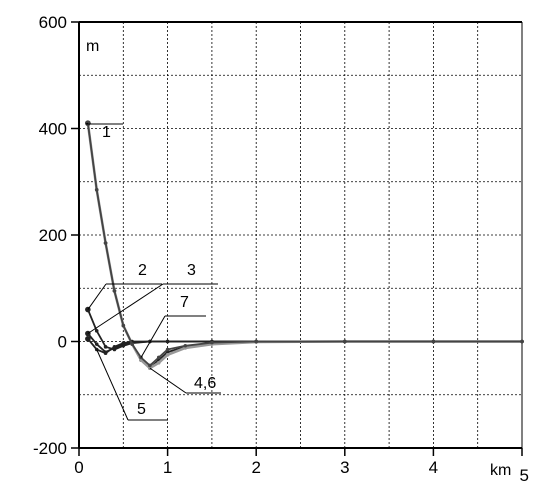  I want to click on x-axis-unit: km, so click(500, 470).